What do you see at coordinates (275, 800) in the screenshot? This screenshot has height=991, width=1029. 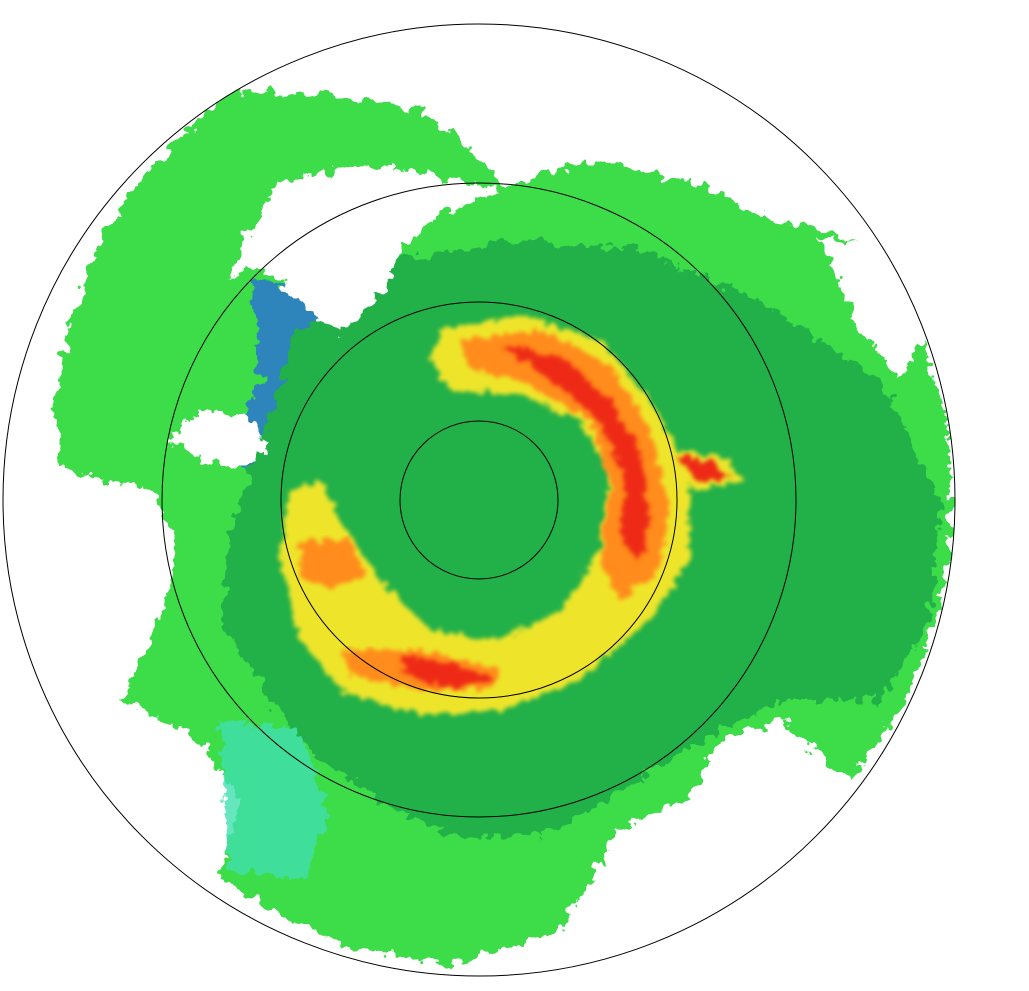 I see `echo-fringe` at bounding box center [275, 800].